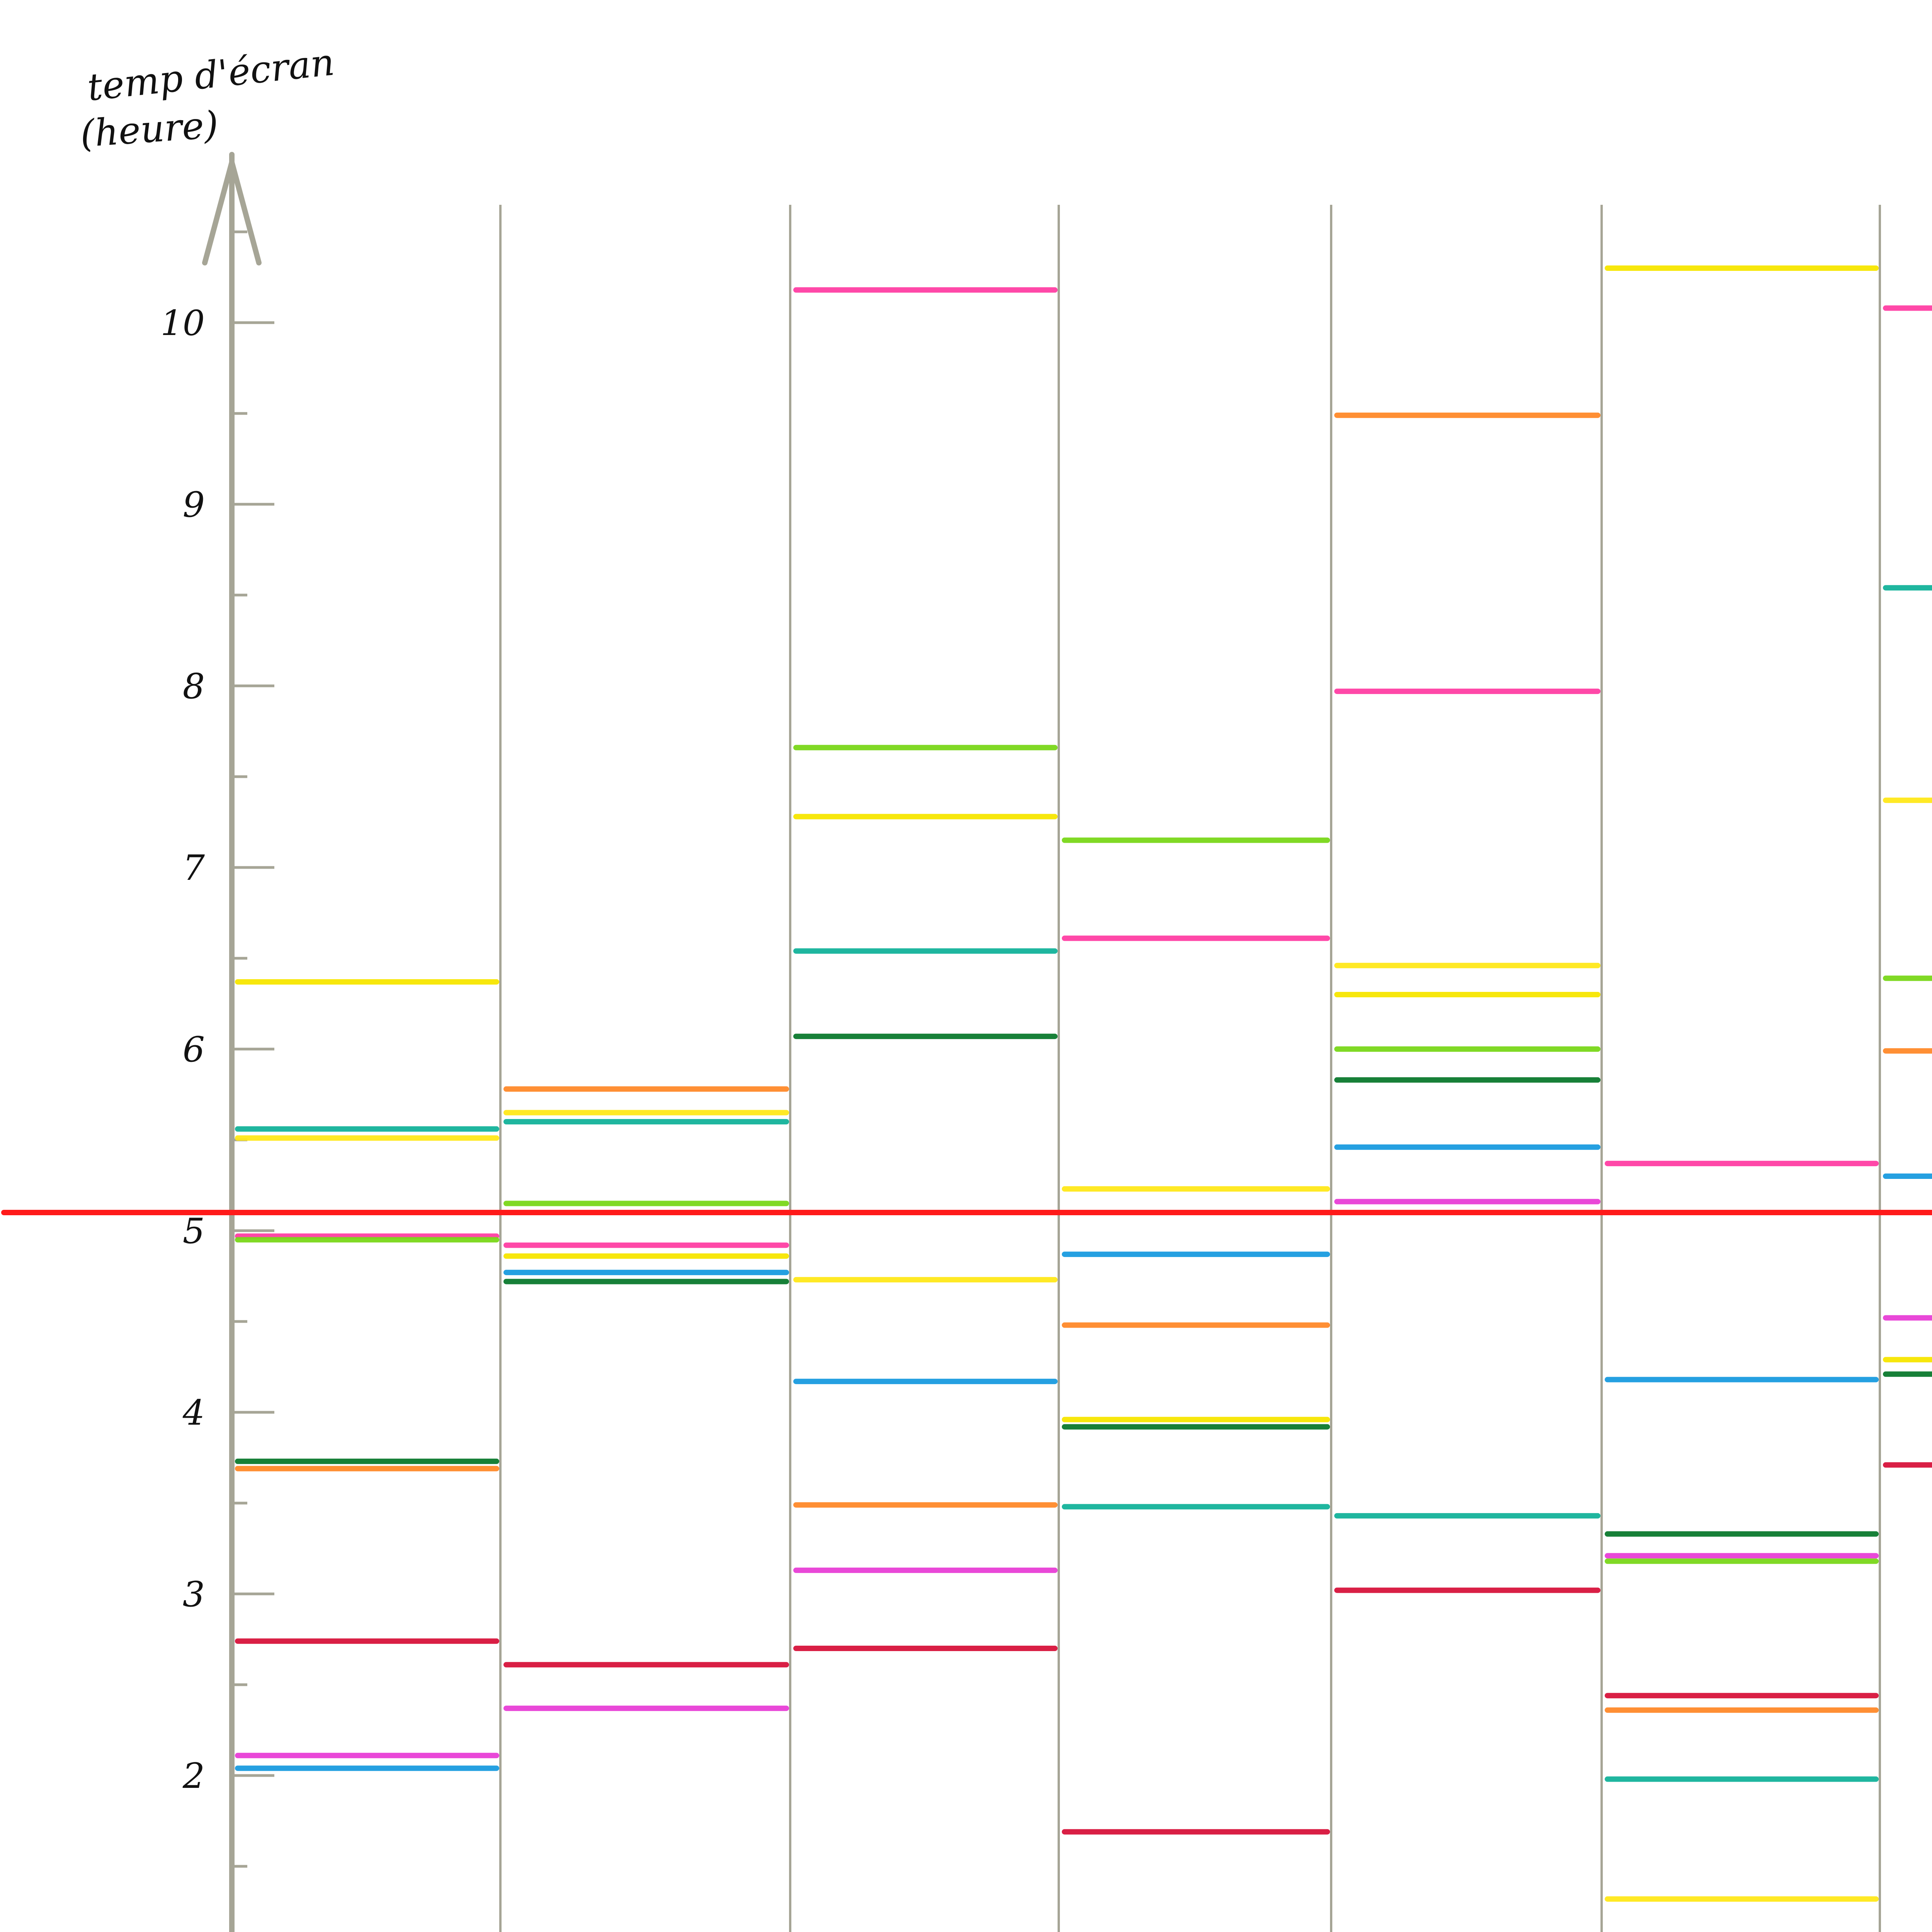  Describe the element at coordinates (194, 1232) in the screenshot. I see `y-tick-label: 5` at that location.